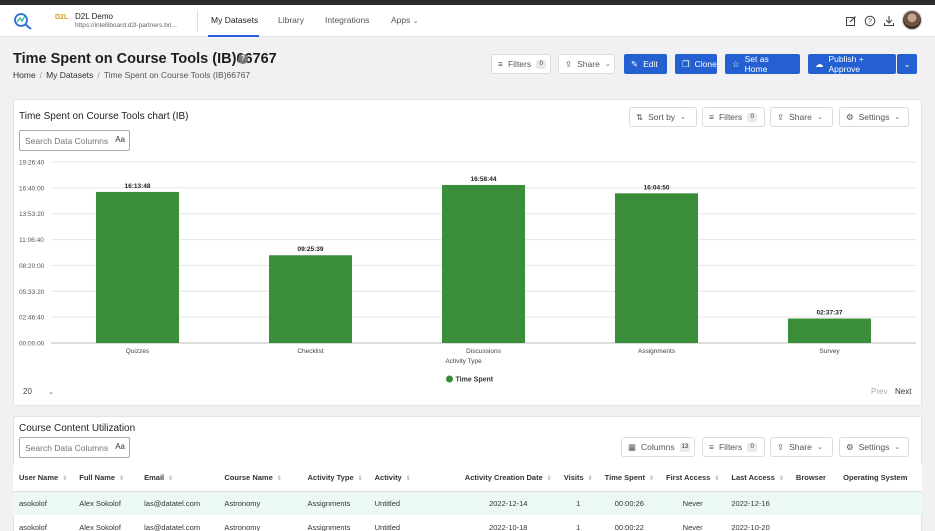 This screenshot has width=935, height=531. What do you see at coordinates (32, 292) in the screenshot?
I see `y-tick-label: 05:33:20` at bounding box center [32, 292].